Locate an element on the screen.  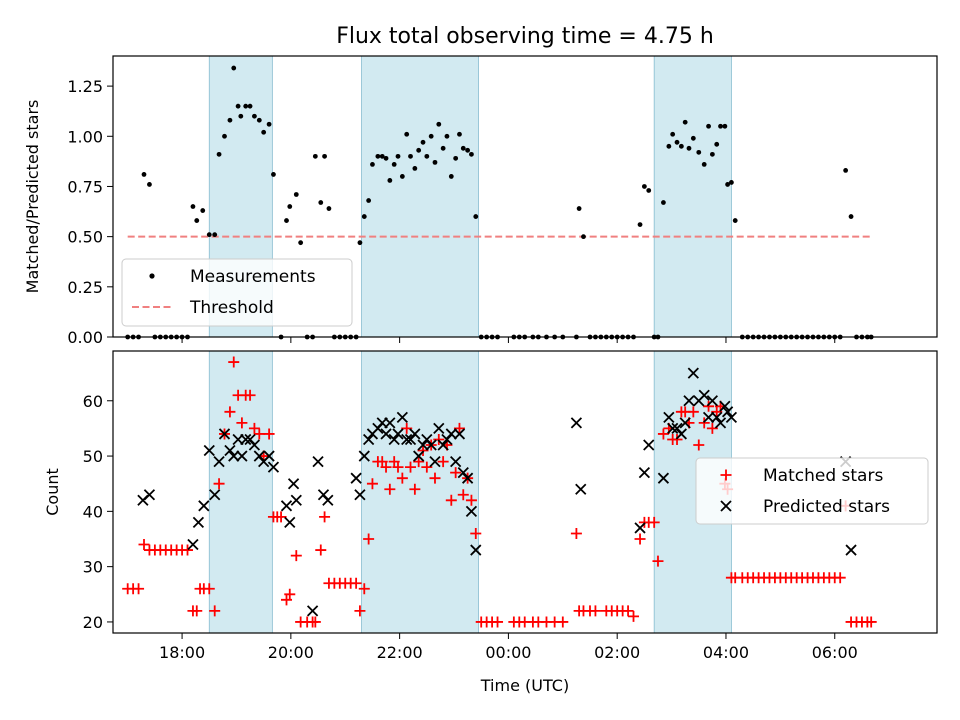
legend: Measurements Threshold is located at coordinates (237, 292).